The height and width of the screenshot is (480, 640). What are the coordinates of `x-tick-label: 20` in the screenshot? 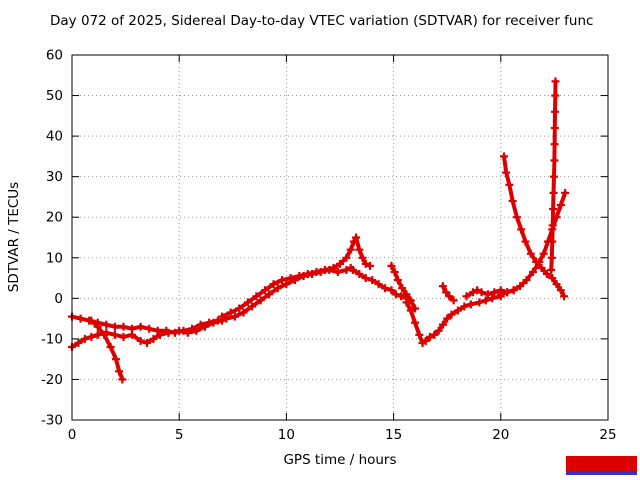 It's located at (500, 435).